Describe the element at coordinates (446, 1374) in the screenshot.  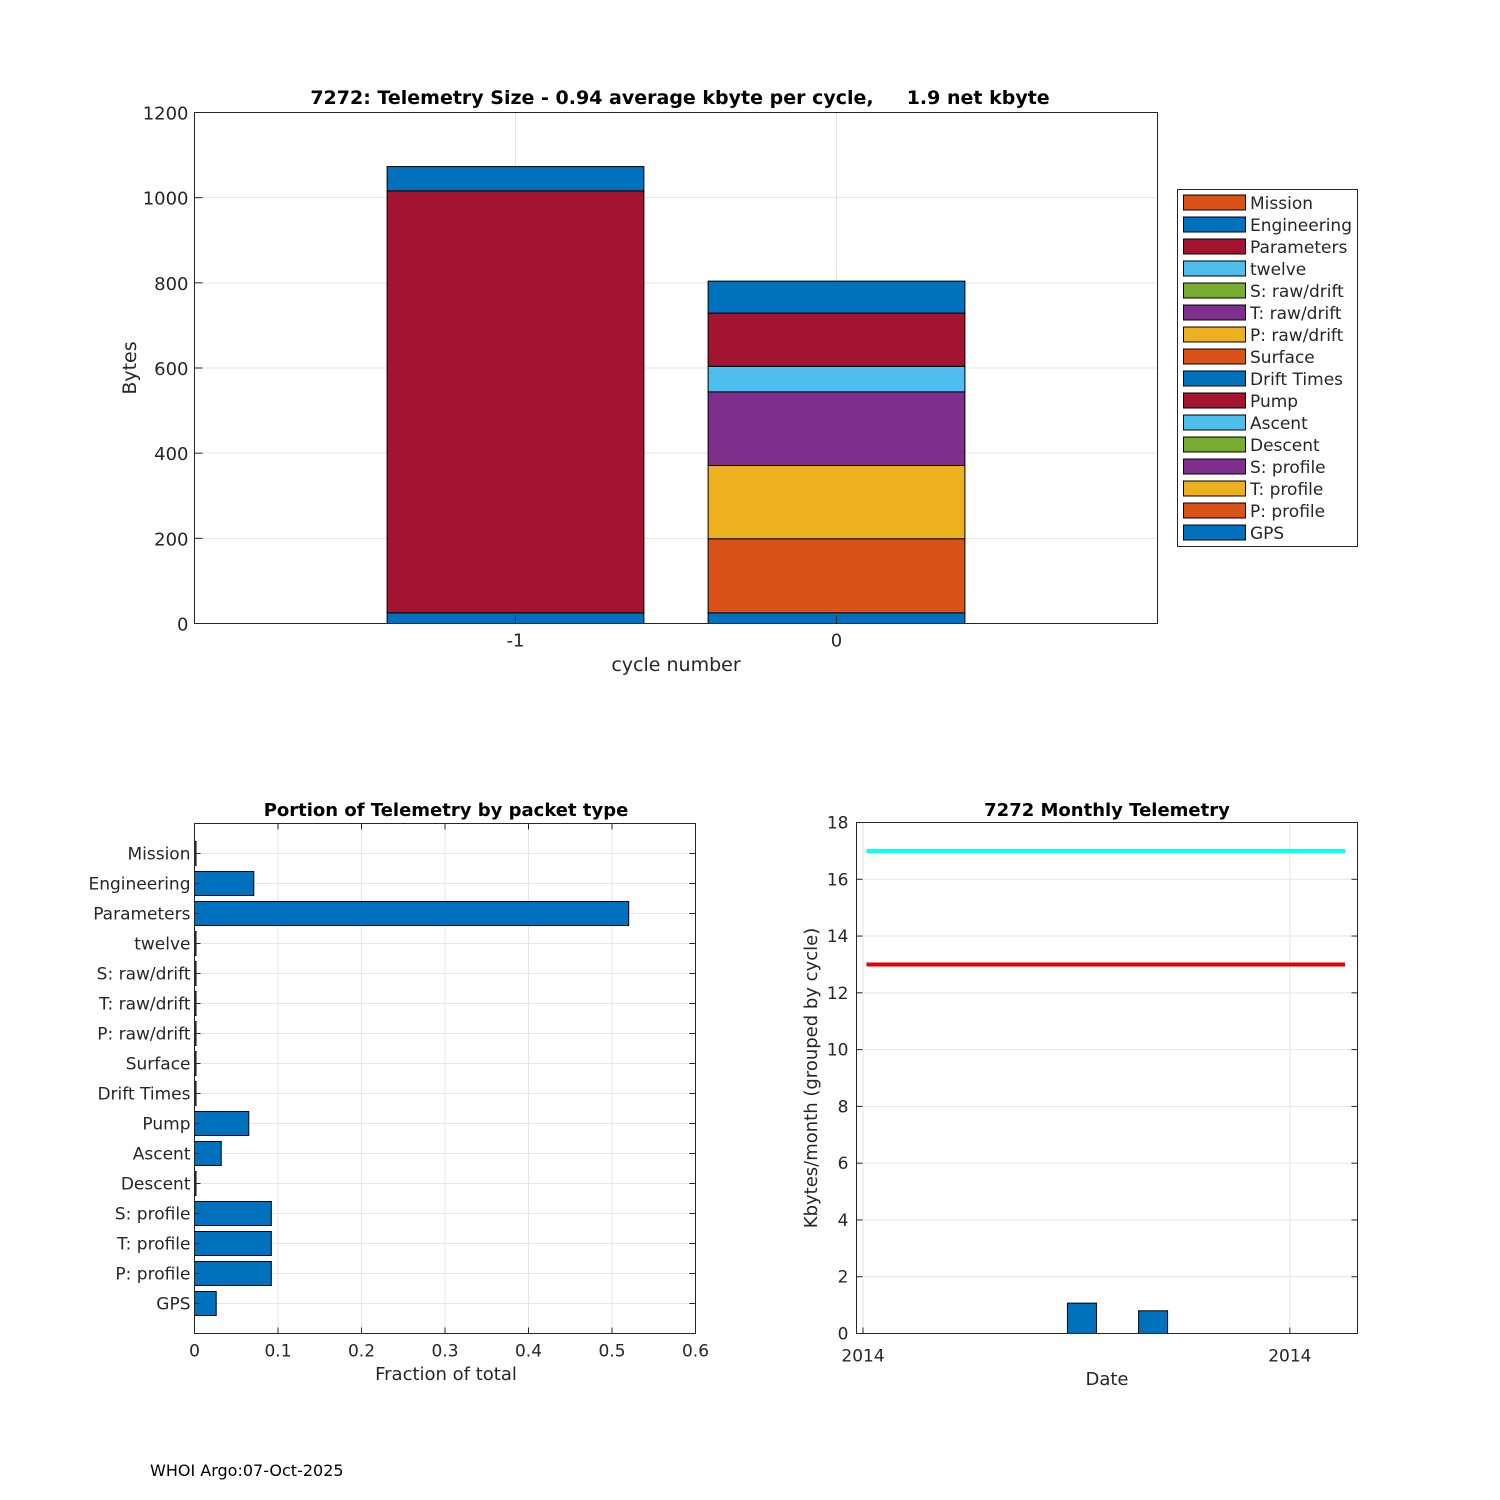
I see `portion-xlabel: Fraction of total` at that location.